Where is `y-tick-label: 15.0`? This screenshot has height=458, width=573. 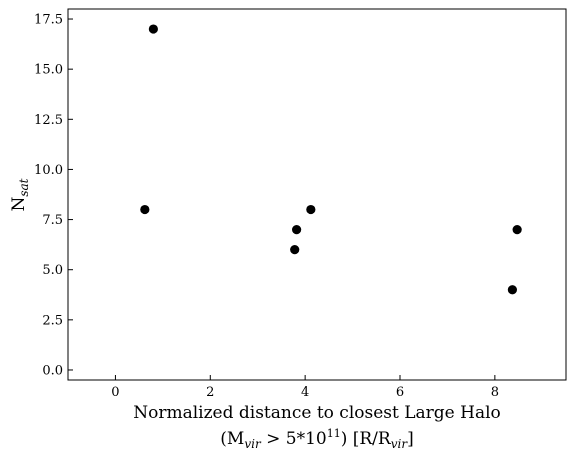
y-tick-label: 15.0 is located at coordinates (48, 70).